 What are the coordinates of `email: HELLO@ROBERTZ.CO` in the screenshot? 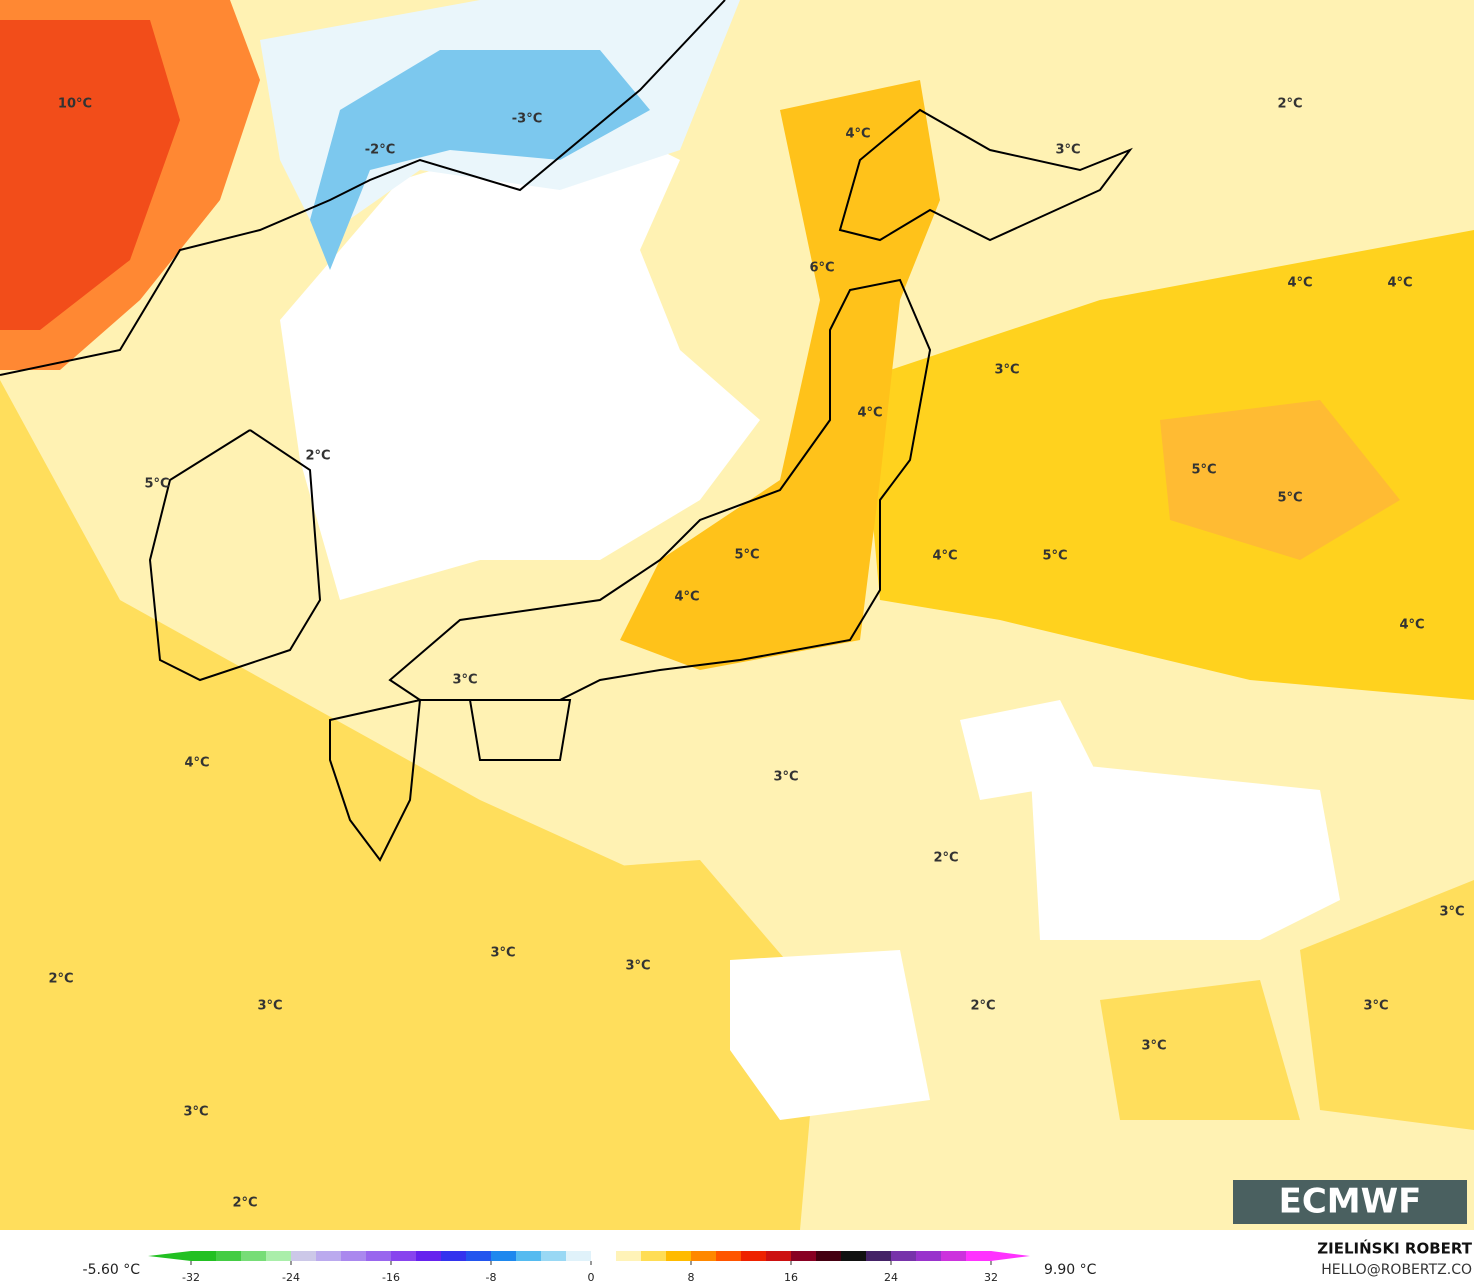 It's located at (1396, 1270).